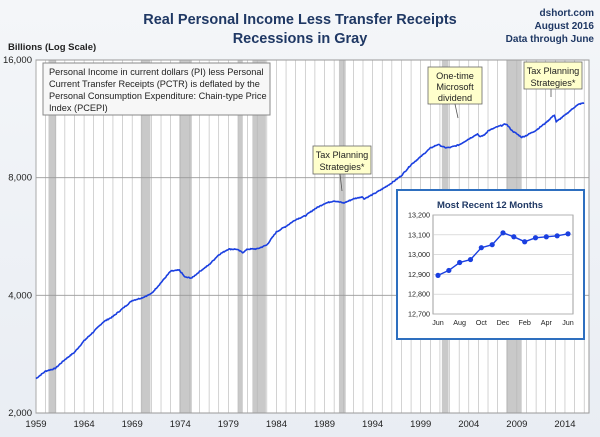 The height and width of the screenshot is (437, 600). Describe the element at coordinates (419, 314) in the screenshot. I see `inset-y-tick-label: 12,700` at that location.